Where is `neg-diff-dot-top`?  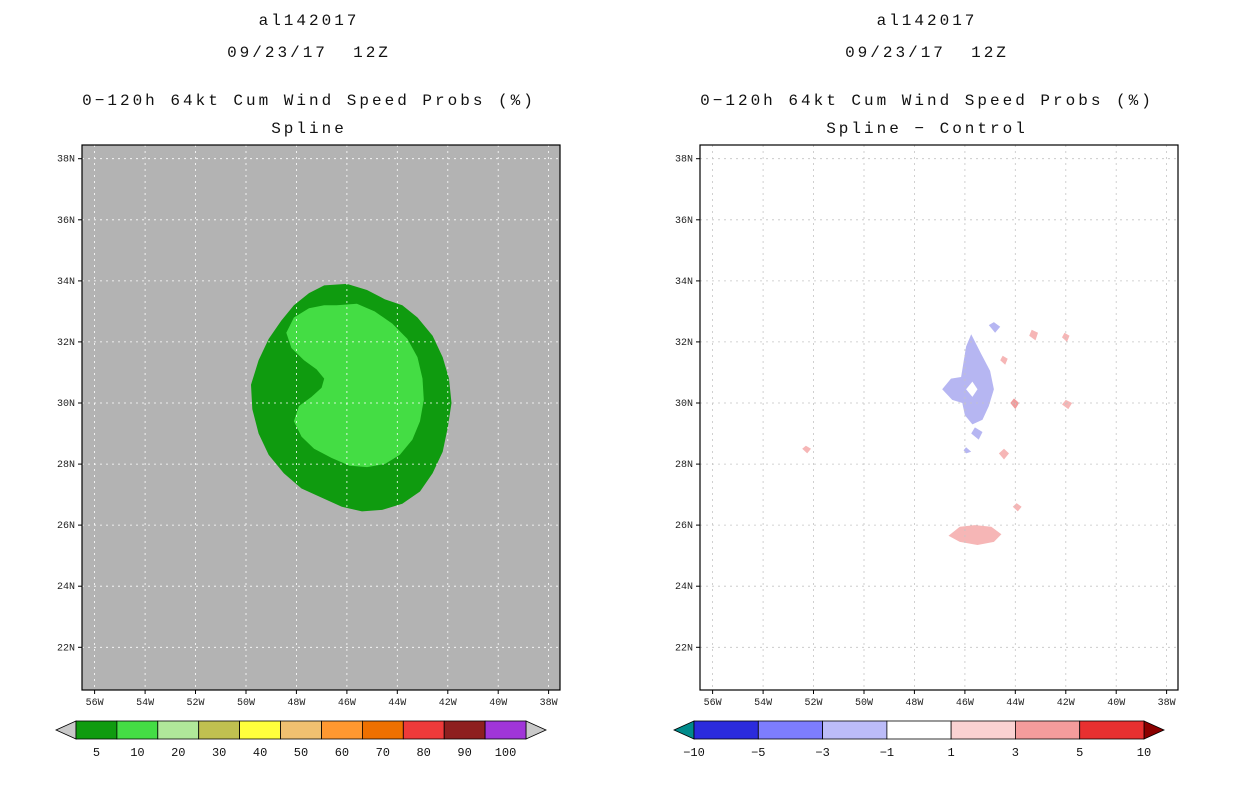 neg-diff-dot-top is located at coordinates (994, 327).